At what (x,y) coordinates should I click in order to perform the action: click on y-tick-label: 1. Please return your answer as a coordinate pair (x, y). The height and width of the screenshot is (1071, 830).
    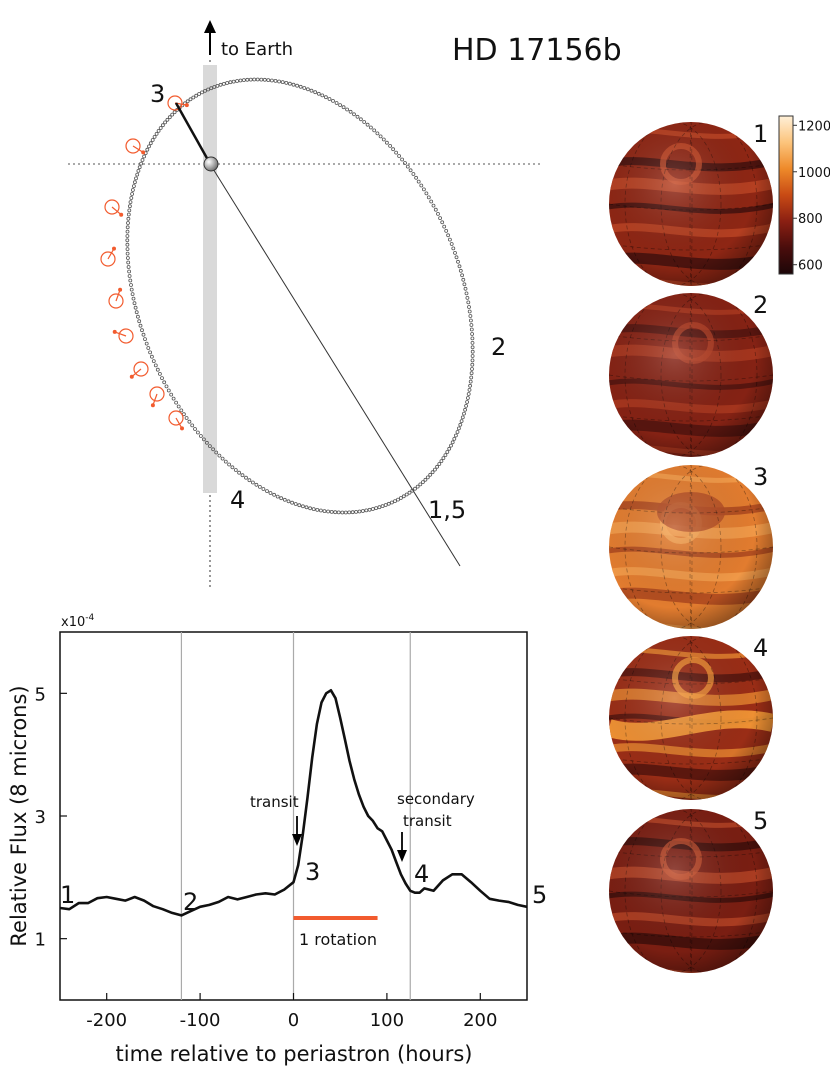
    Looking at the image, I should click on (40, 940).